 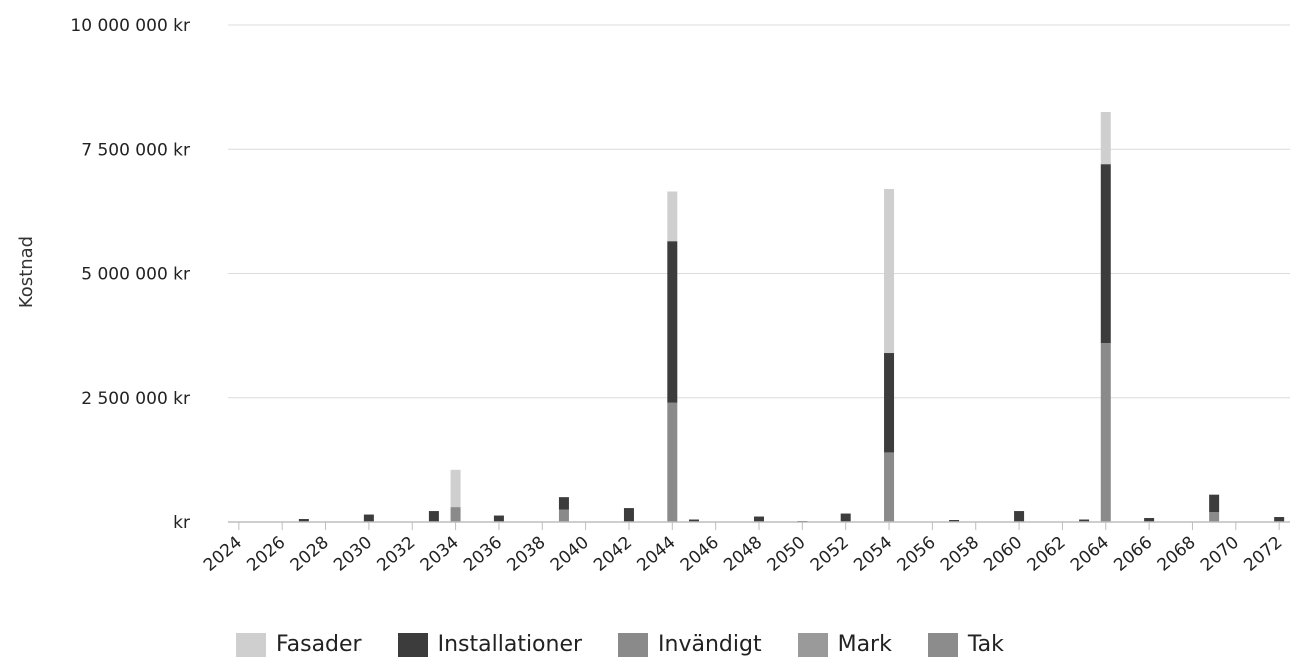 What do you see at coordinates (759, 525) in the screenshot?
I see `x-axis` at bounding box center [759, 525].